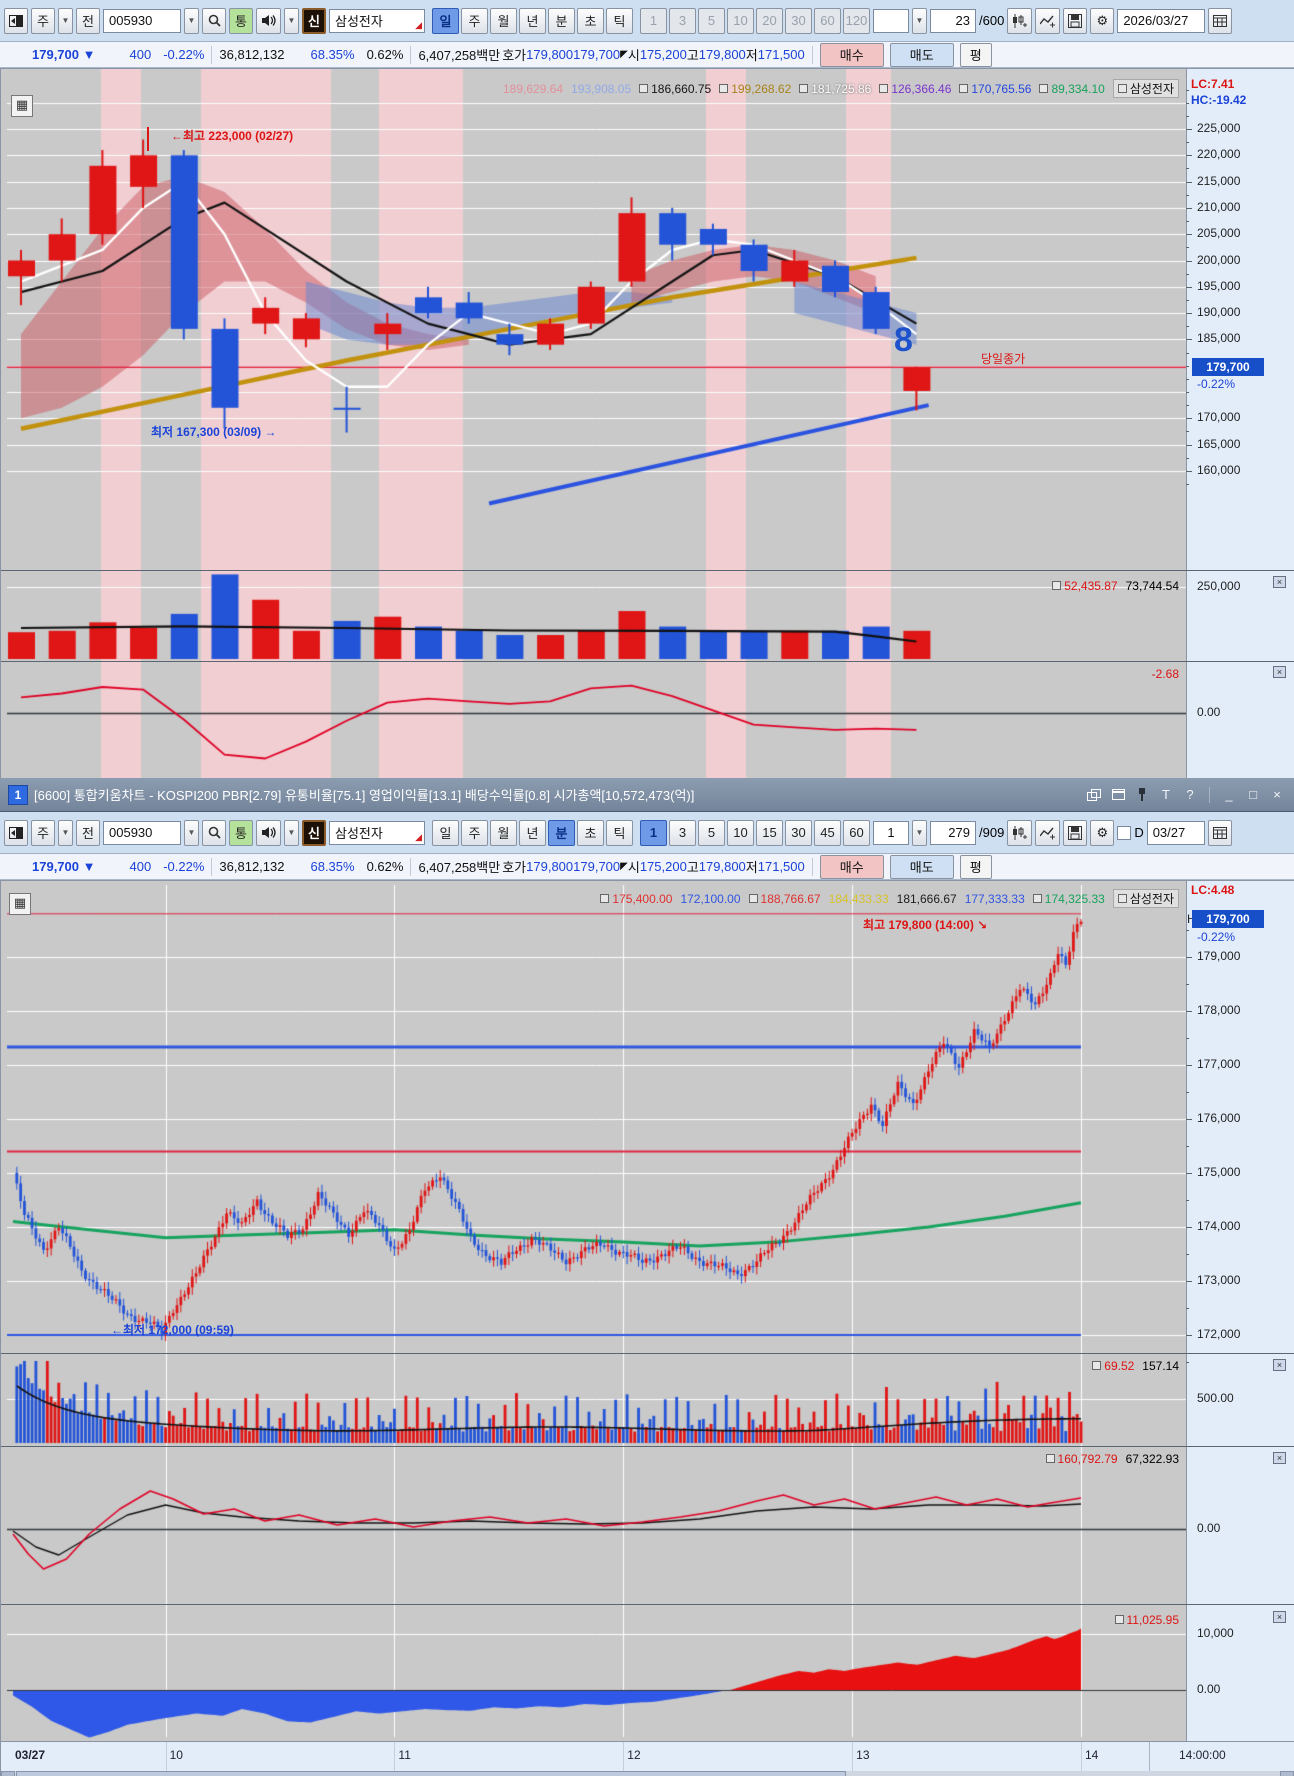  What do you see at coordinates (919, 832) in the screenshot?
I see `interval-select-dropdown-bottom: ▼` at bounding box center [919, 832].